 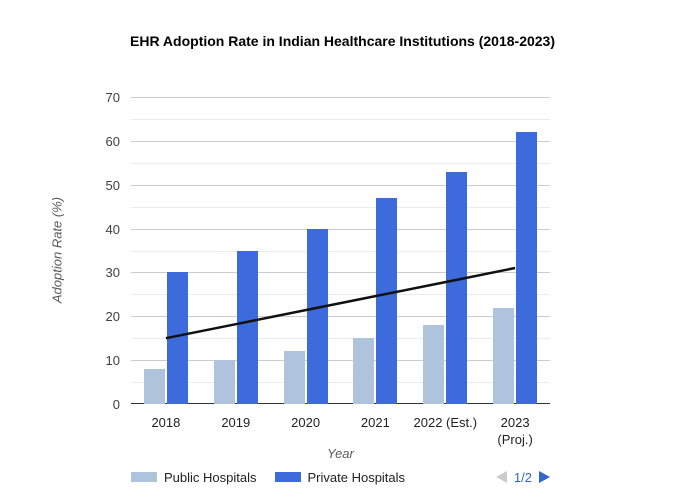 What do you see at coordinates (306, 422) in the screenshot?
I see `x-category-label: 2020` at bounding box center [306, 422].